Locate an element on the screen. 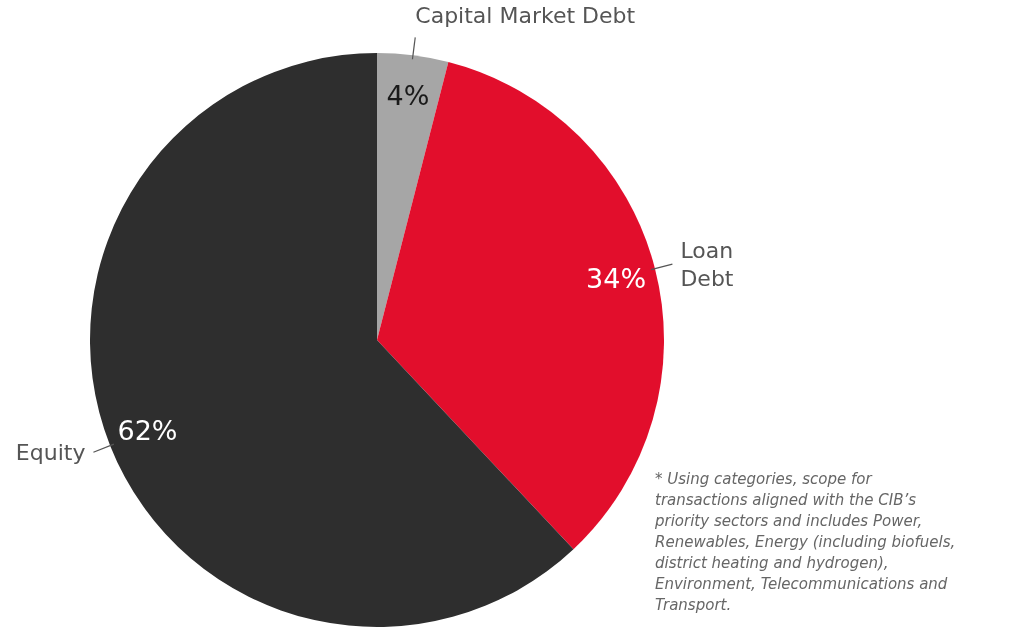 The image size is (1032, 638). text: * Using categories, scope for transactions aligned with the CIB’s priority sectors and includes Power, Renewables, Energy (including biofuels, district heating and hydrogen), Environment, Telecommunications and Transport. is located at coordinates (805, 542).